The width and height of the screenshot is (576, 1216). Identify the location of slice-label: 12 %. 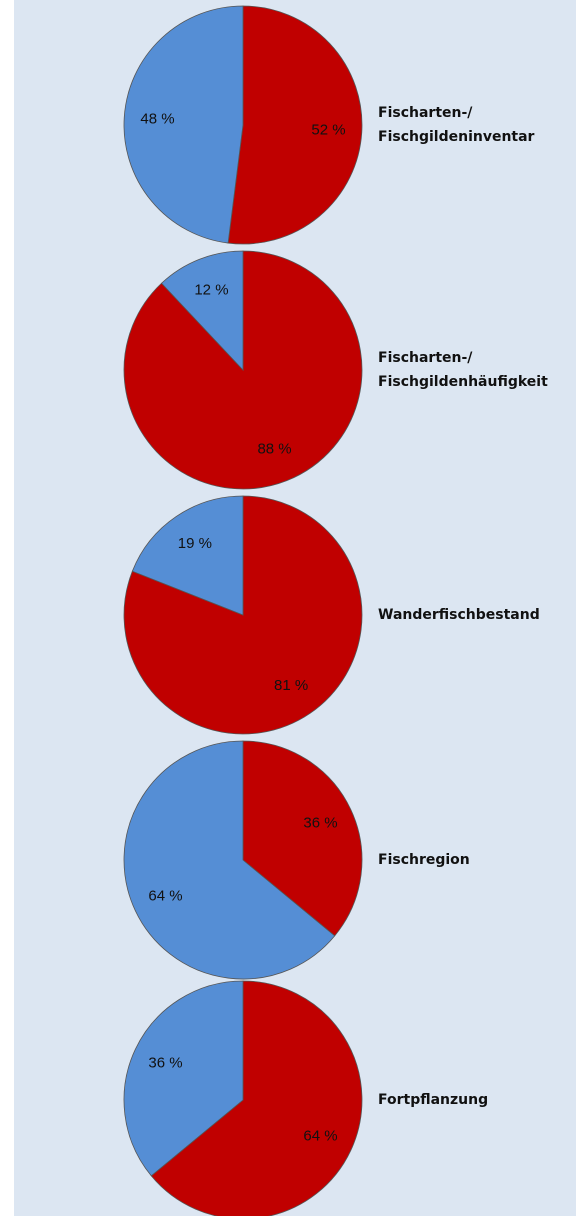
(211, 289).